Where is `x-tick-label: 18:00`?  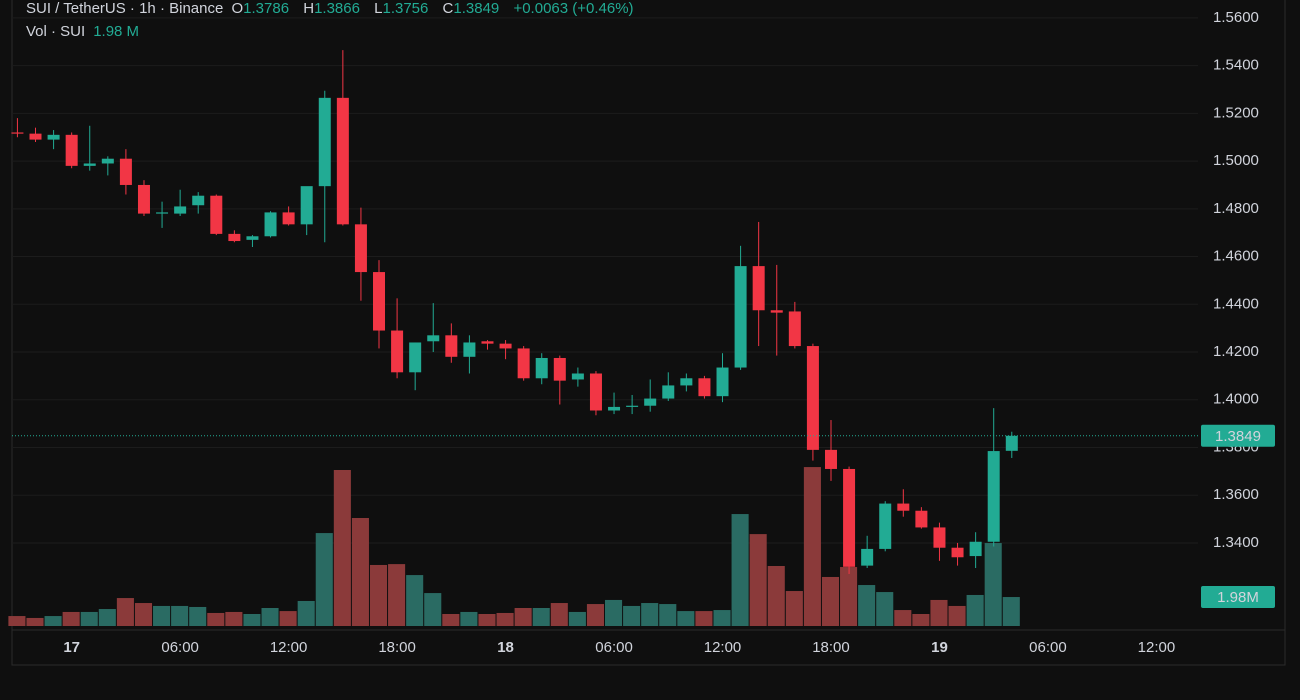 x-tick-label: 18:00 is located at coordinates (397, 647).